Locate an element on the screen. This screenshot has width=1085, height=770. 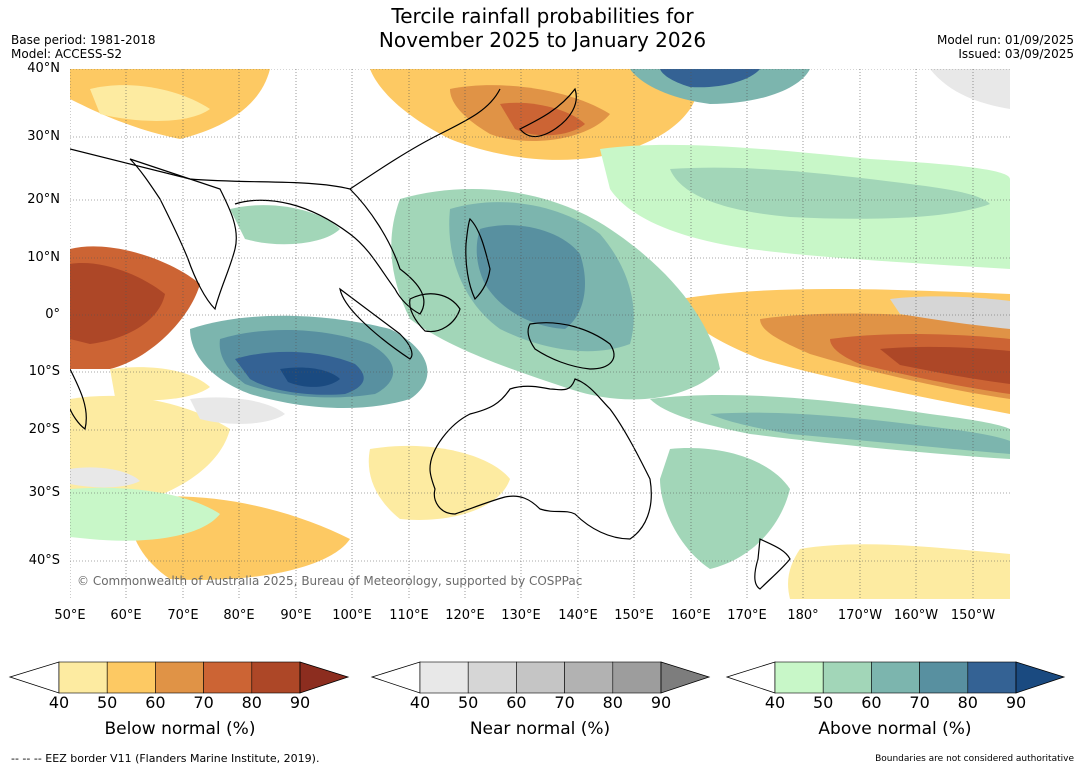
lat-label-20n: 20°N is located at coordinates (43, 199).